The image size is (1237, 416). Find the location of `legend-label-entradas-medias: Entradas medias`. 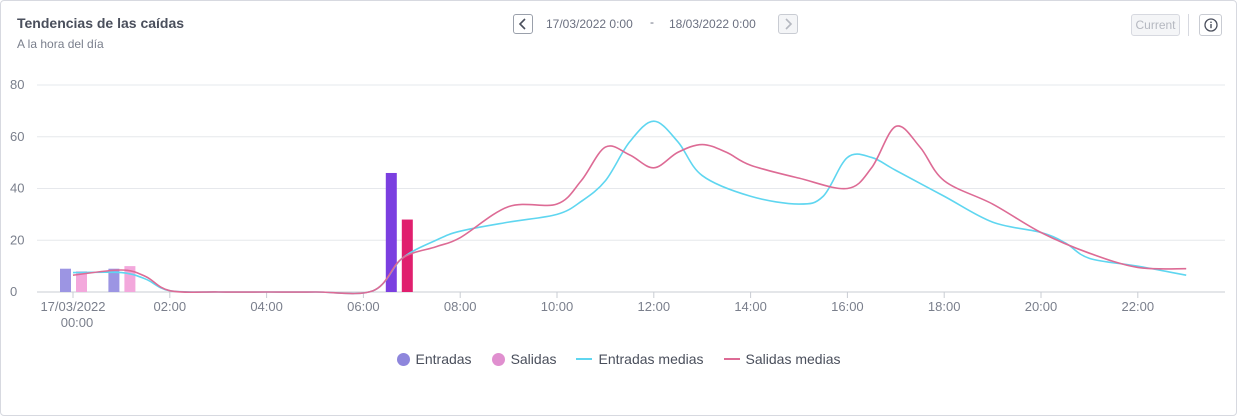

legend-label-entradas-medias: Entradas medias is located at coordinates (651, 359).